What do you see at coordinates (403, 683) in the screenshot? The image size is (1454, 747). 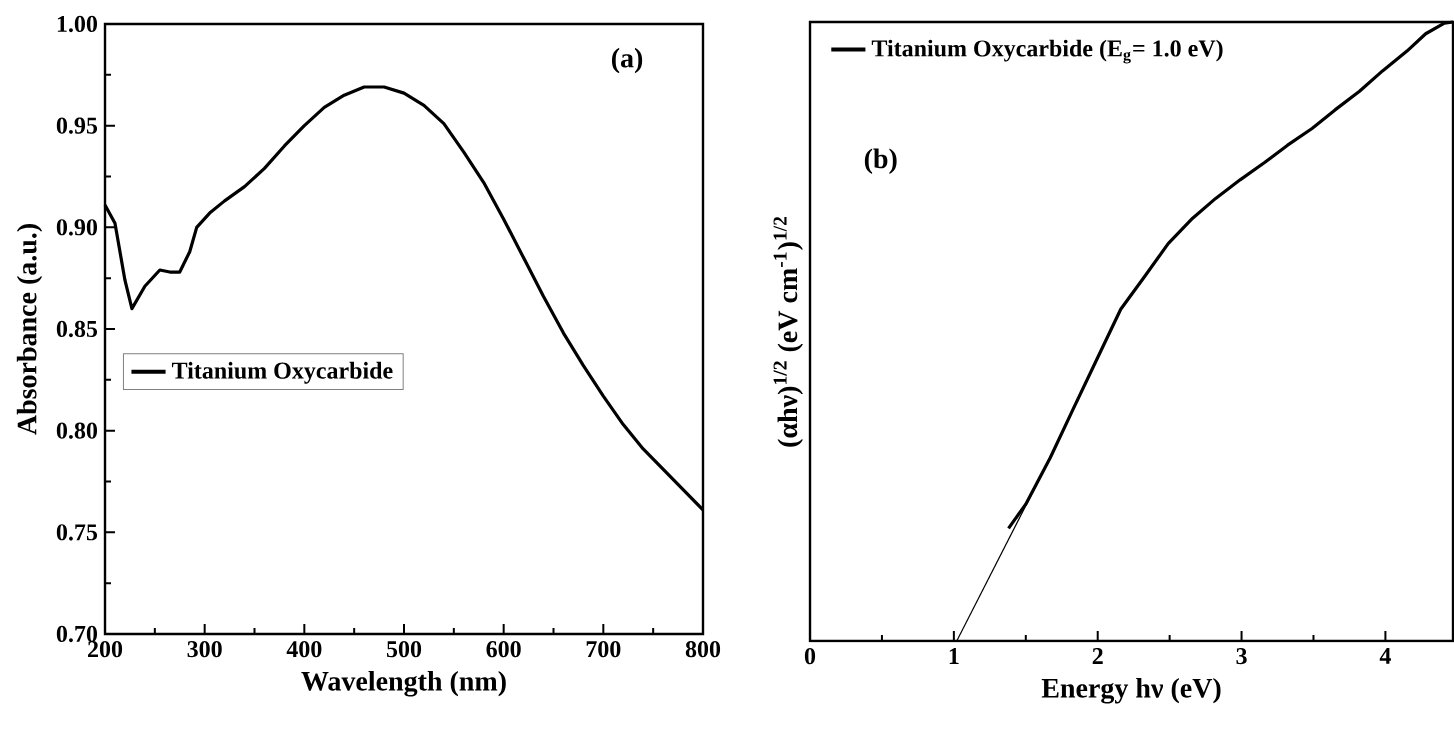 I see `x-axis-title: Wavelength (nm)` at bounding box center [403, 683].